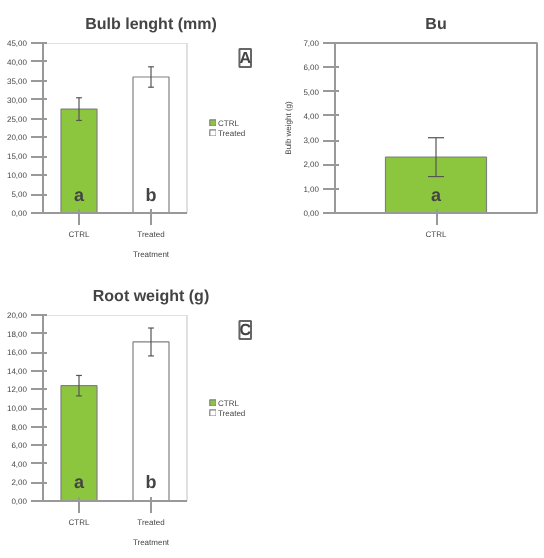 The height and width of the screenshot is (558, 544). I want to click on chart-title: Root weight (g), so click(151, 296).